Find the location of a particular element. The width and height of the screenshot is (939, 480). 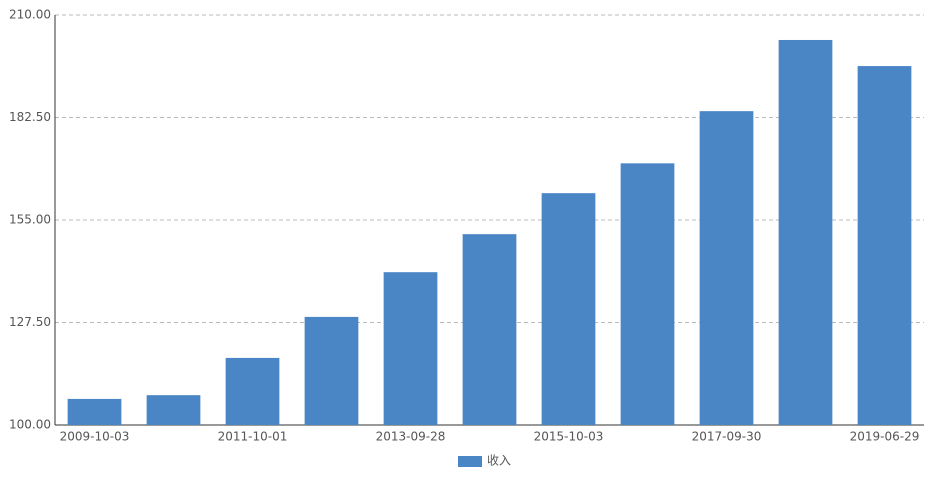

y-tick-label: 100.00 is located at coordinates (30, 425).